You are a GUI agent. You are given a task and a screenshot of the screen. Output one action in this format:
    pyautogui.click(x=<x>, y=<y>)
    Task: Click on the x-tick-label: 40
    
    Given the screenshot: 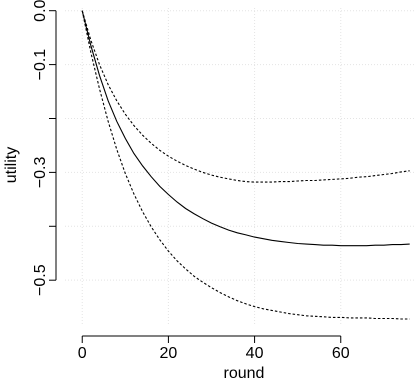 What is the action you would take?
    pyautogui.click(x=255, y=353)
    